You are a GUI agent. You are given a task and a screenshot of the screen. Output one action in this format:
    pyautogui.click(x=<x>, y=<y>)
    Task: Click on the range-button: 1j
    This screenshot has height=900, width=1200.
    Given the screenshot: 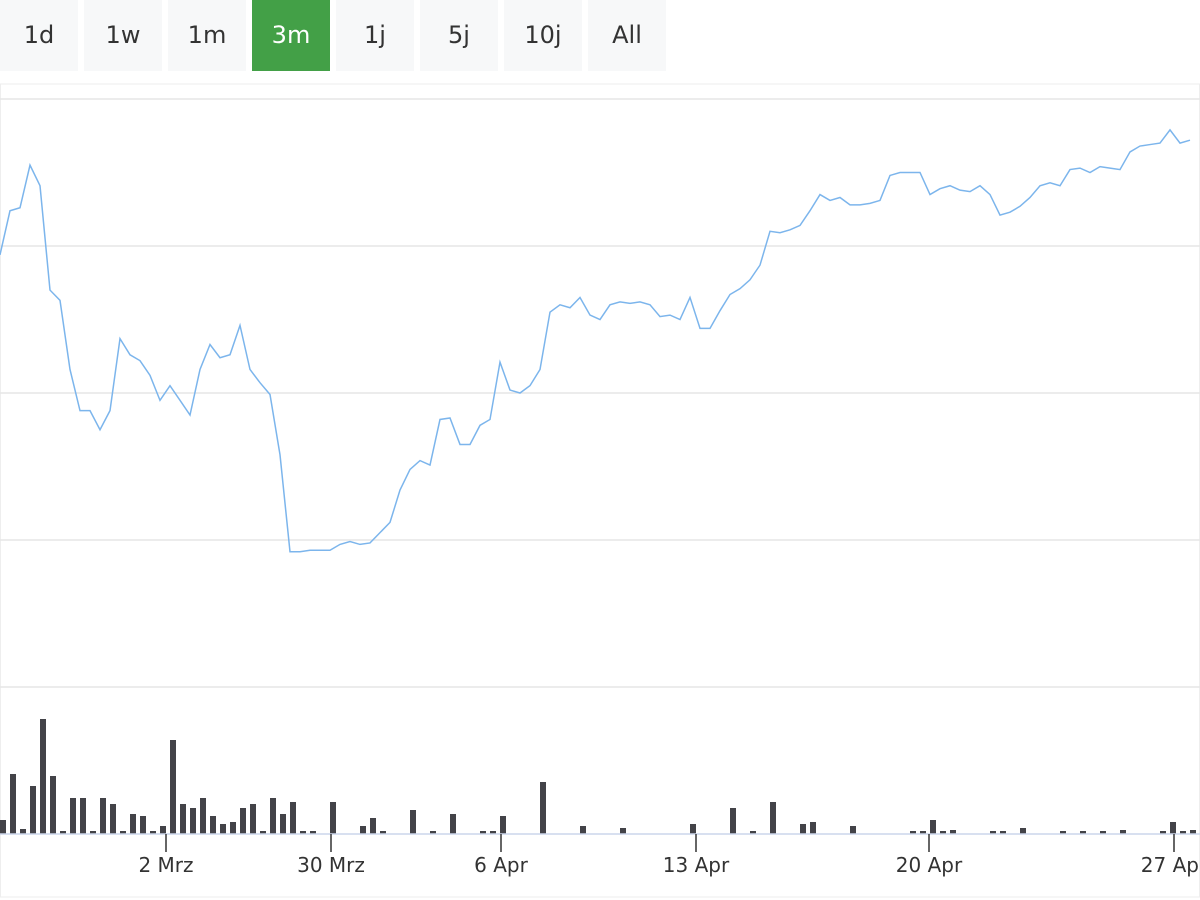 What is the action you would take?
    pyautogui.click(x=375, y=35)
    